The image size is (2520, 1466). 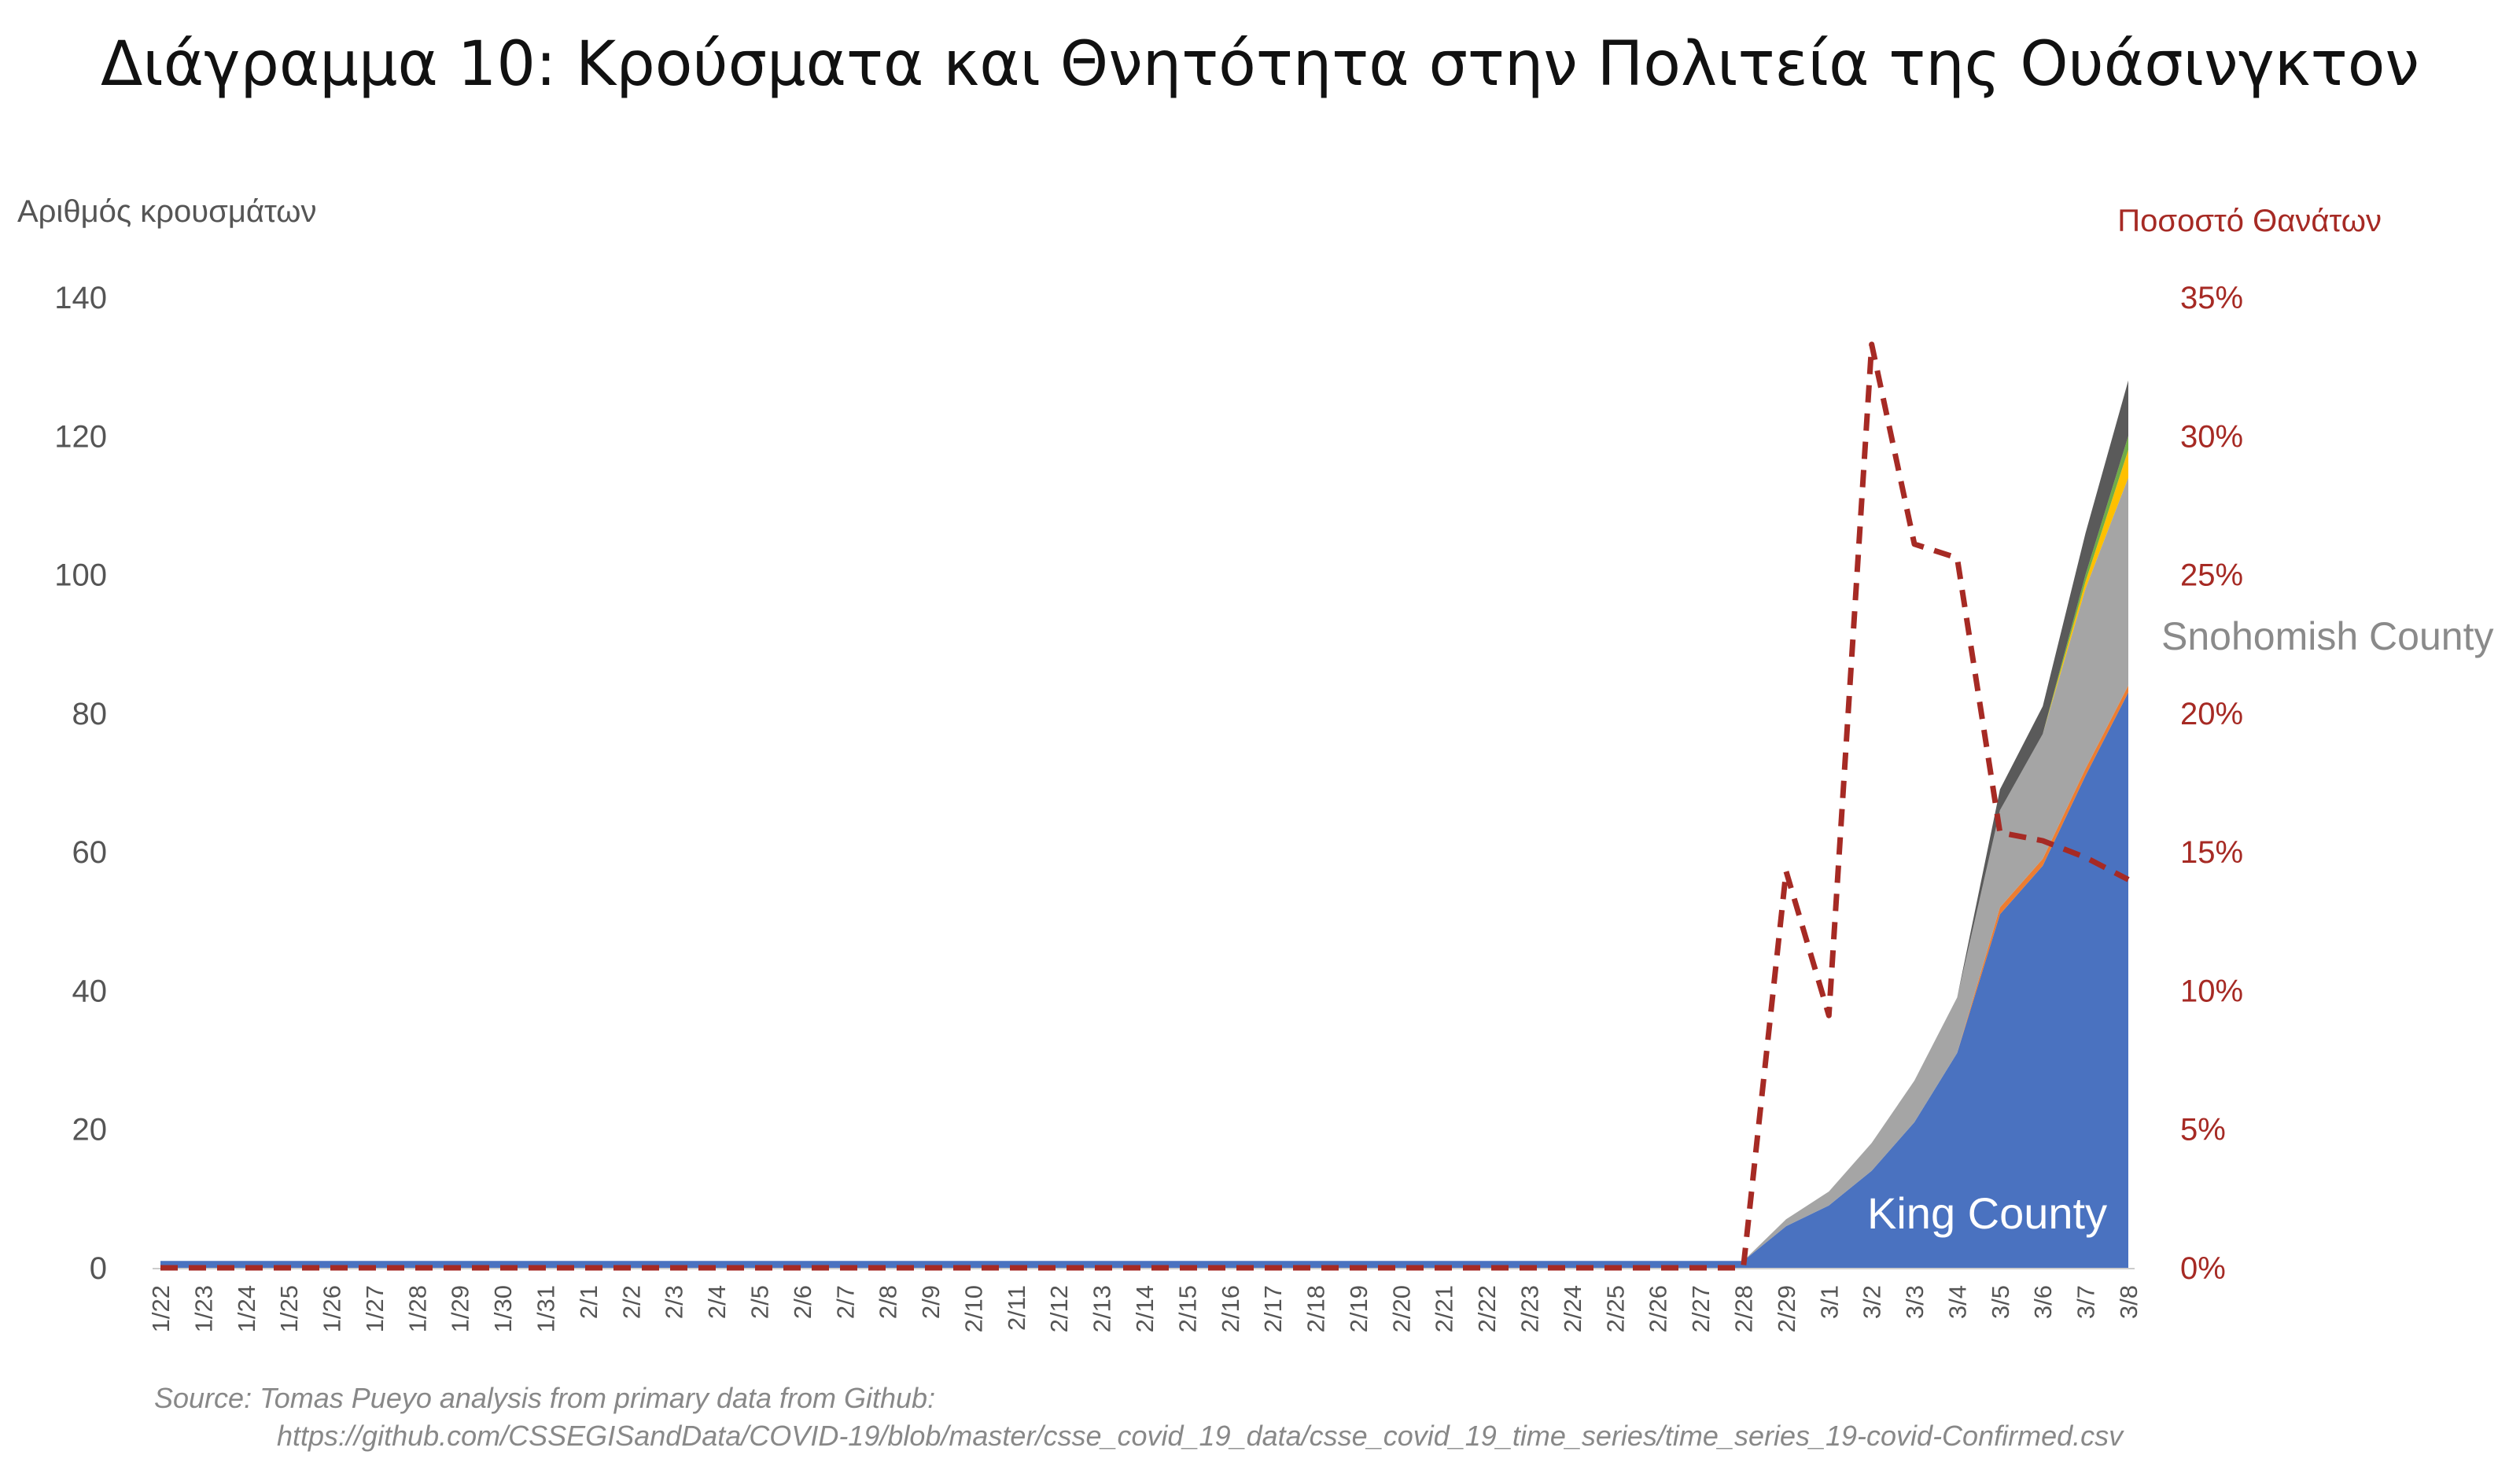 What do you see at coordinates (90, 714) in the screenshot?
I see `y-tick-label: 80` at bounding box center [90, 714].